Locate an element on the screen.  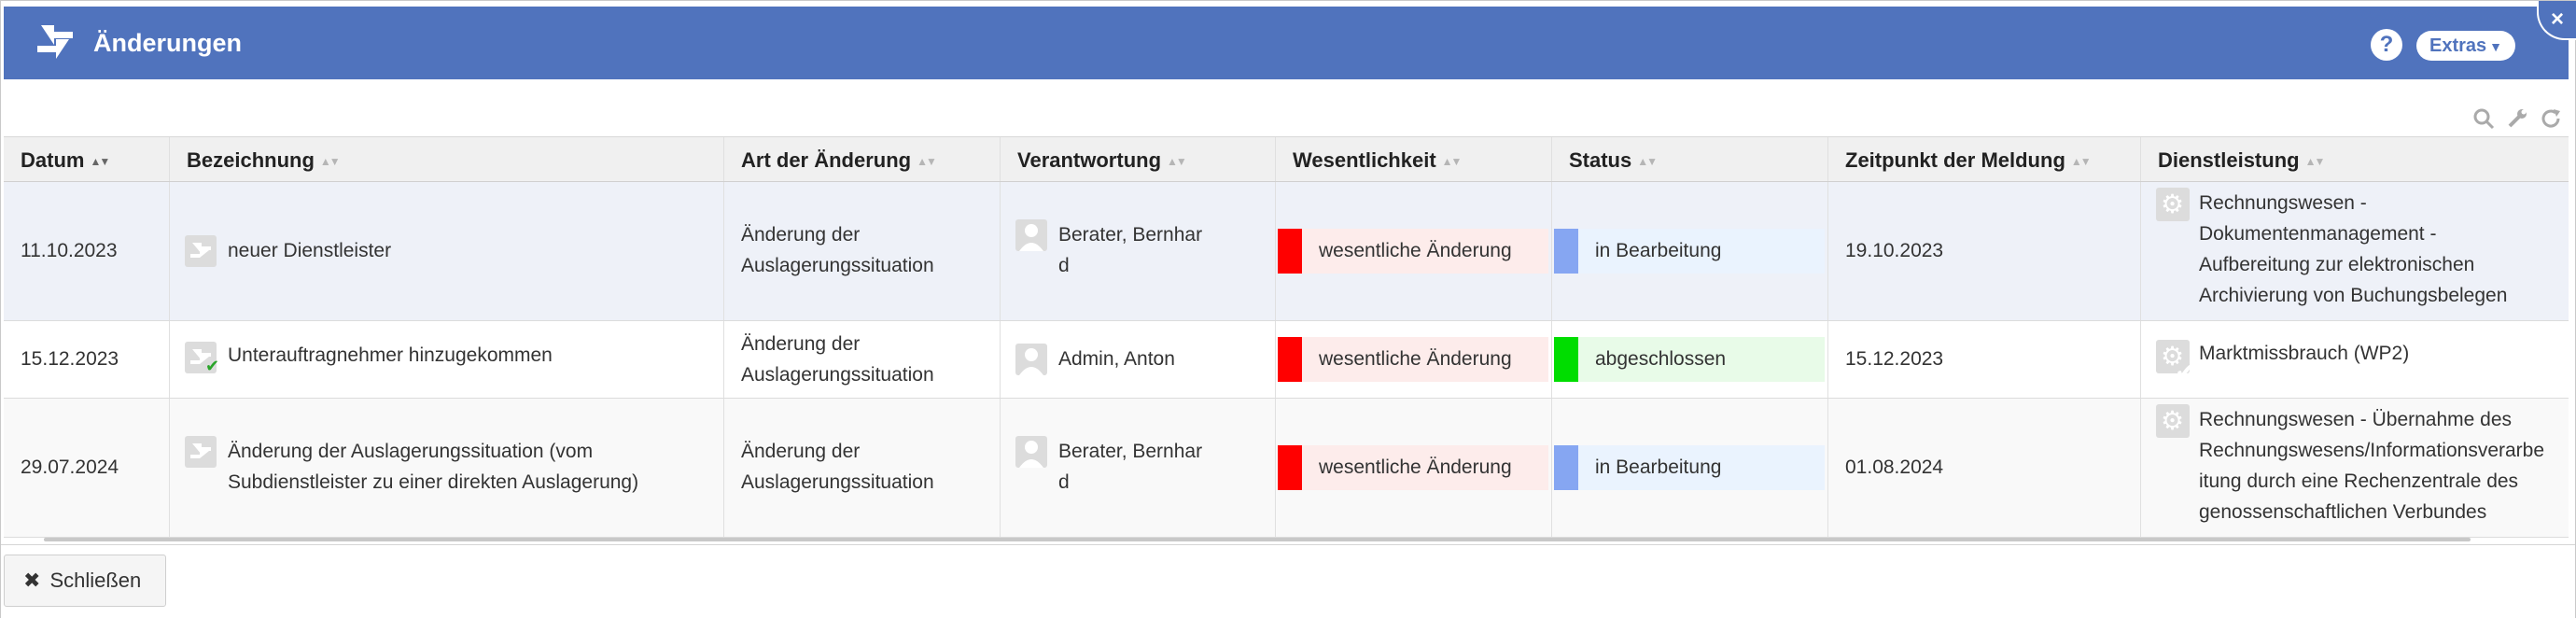
dienstleistung-line: Dokumentenmanagement - is located at coordinates (2318, 234).